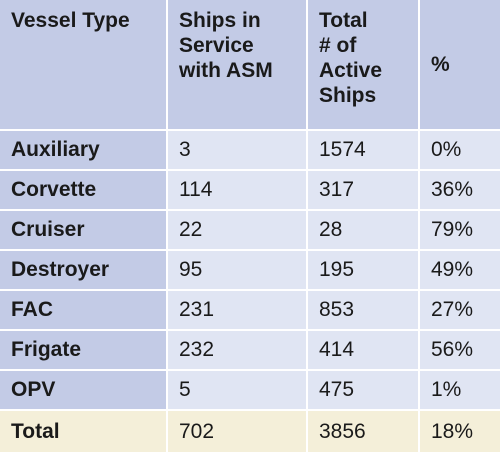 This screenshot has width=500, height=452. I want to click on row-total-active-ships: 195, so click(363, 270).